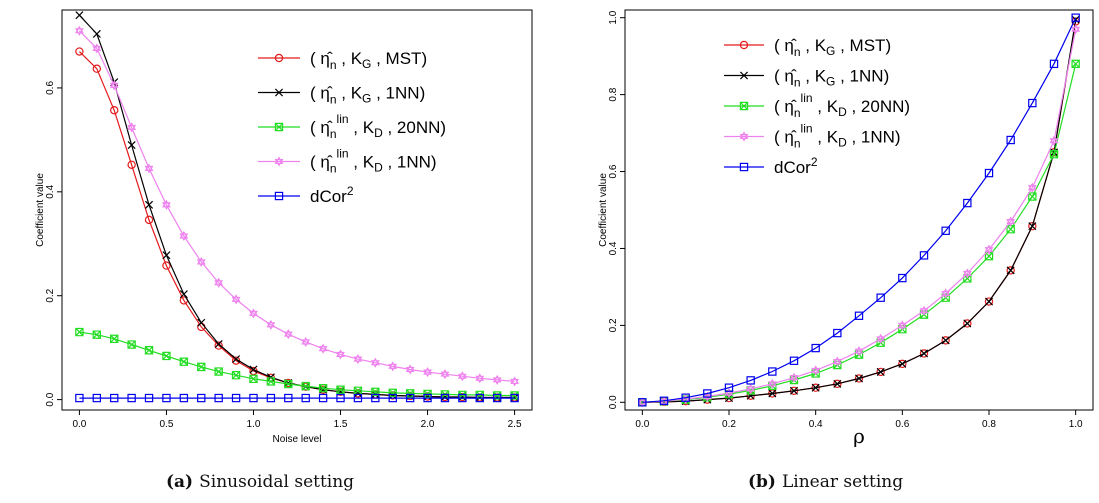 This screenshot has height=503, width=1099. I want to click on legend-label-a-4: dCor2, so click(332, 195).